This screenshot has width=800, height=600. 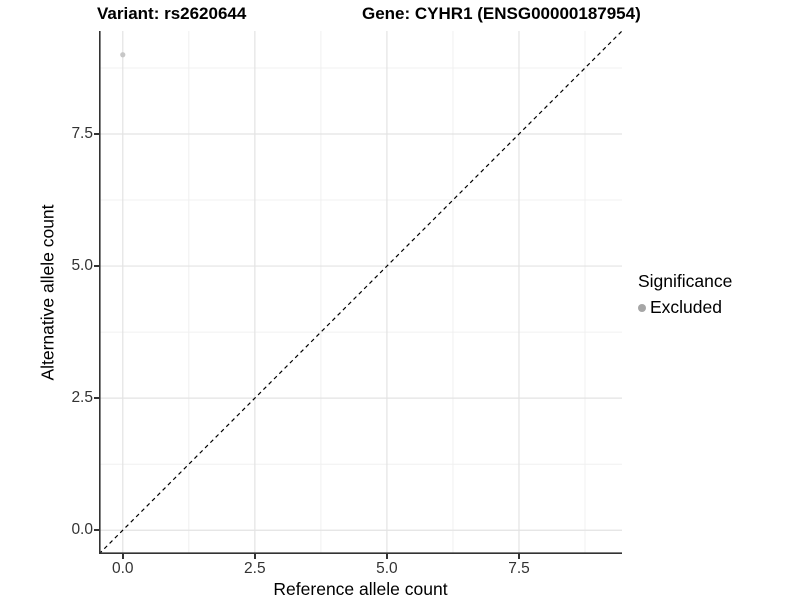 I want to click on y-tick-label: 2.5, so click(x=82, y=398).